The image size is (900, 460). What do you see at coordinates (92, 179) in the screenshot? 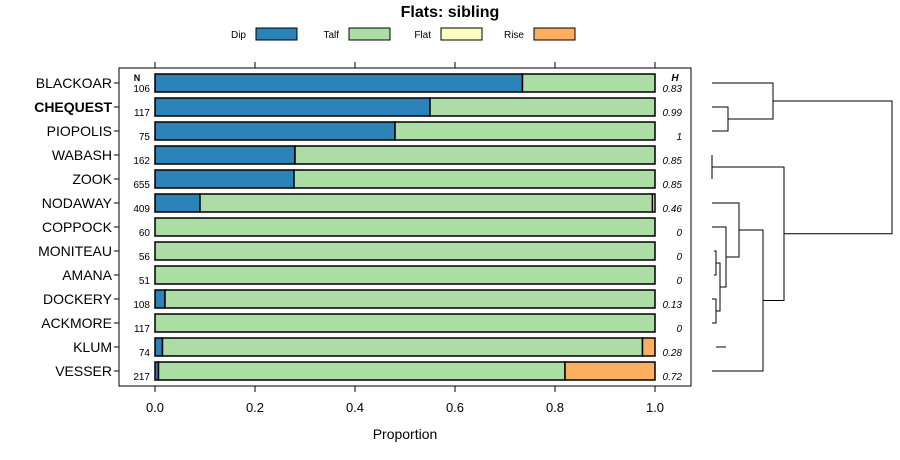
I see `category-label-zook: ZOOK` at bounding box center [92, 179].